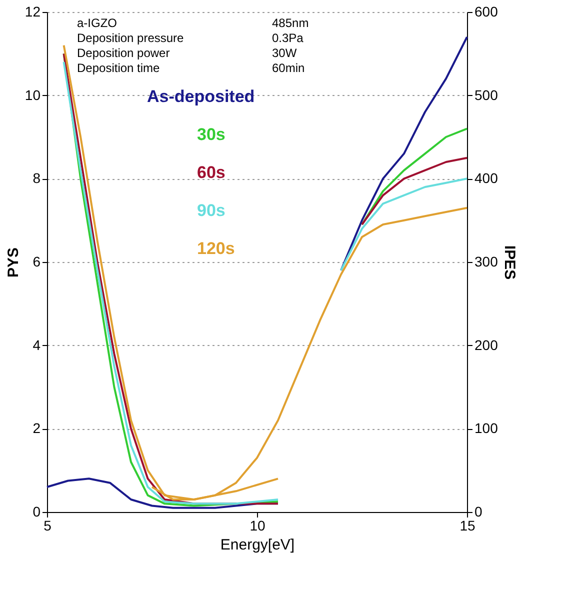 This screenshot has height=606, width=573. I want to click on y-axis-title: PYS, so click(13, 262).